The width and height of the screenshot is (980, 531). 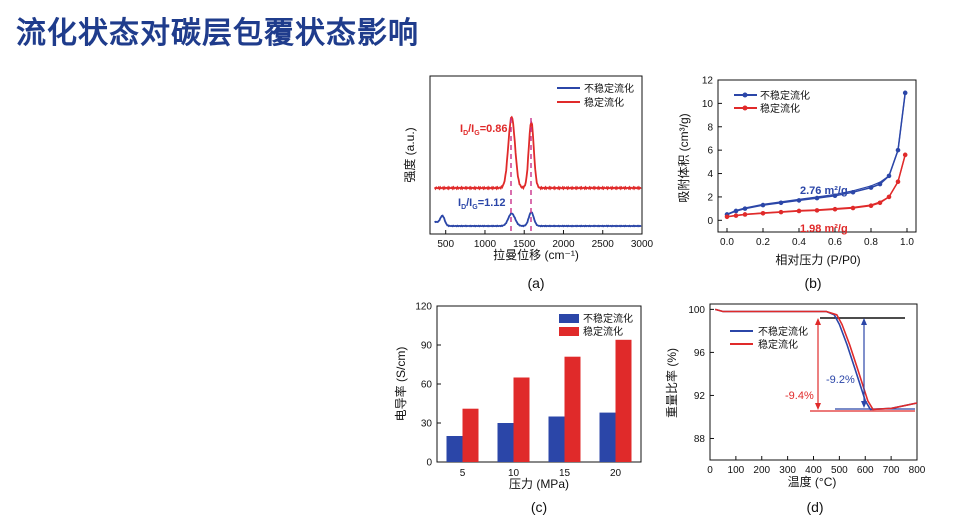 I want to click on chart-b-xtick-label-5: 1.0, so click(x=907, y=242).